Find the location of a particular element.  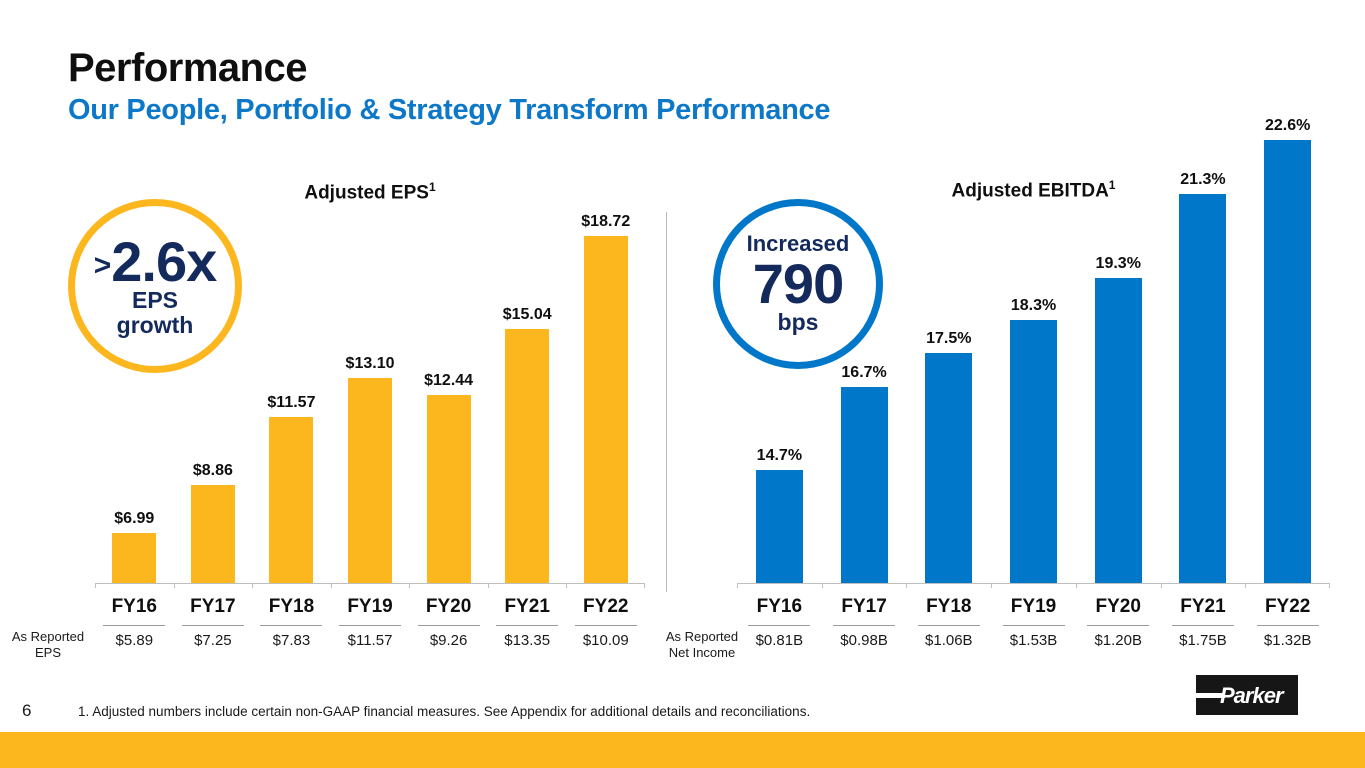

as-reported-value: $0.81B is located at coordinates (779, 640).